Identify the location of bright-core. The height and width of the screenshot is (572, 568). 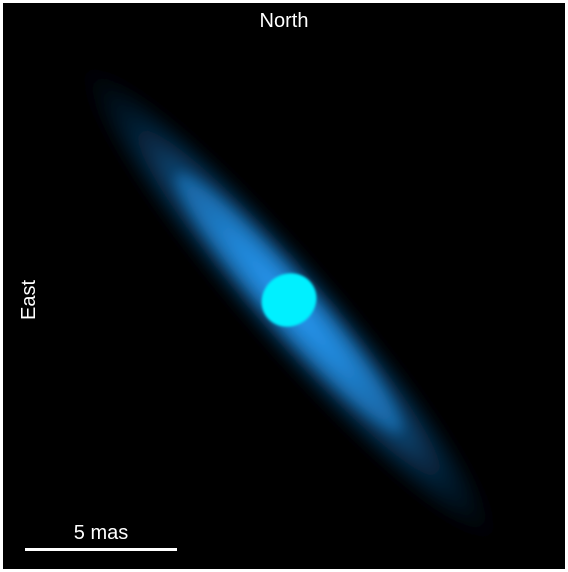
(289, 300).